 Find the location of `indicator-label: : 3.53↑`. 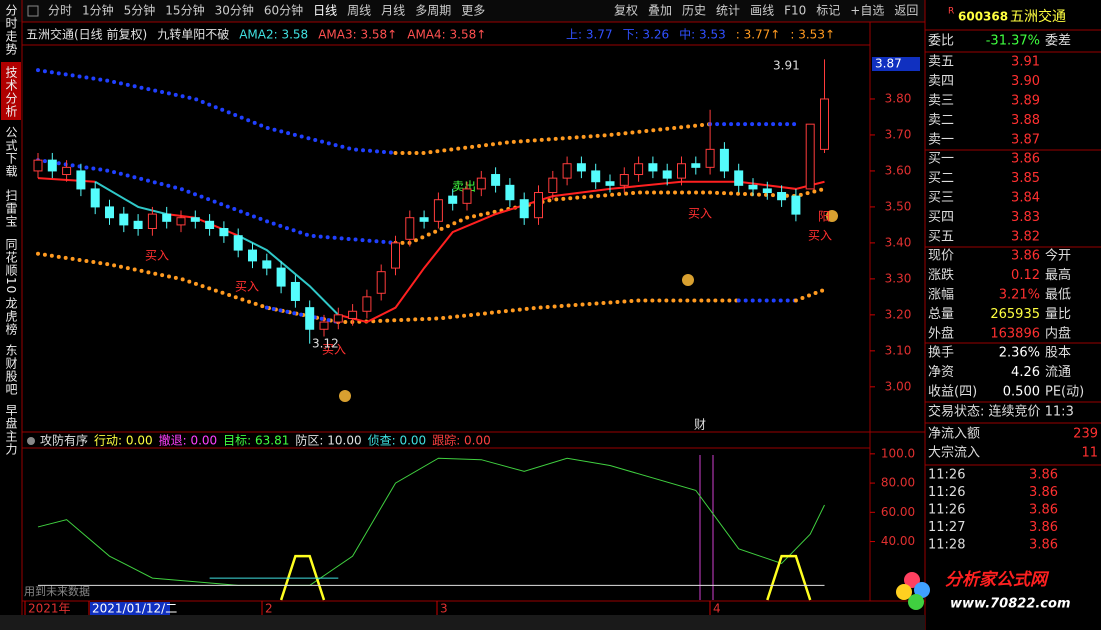

indicator-label: : 3.53↑ is located at coordinates (812, 35).